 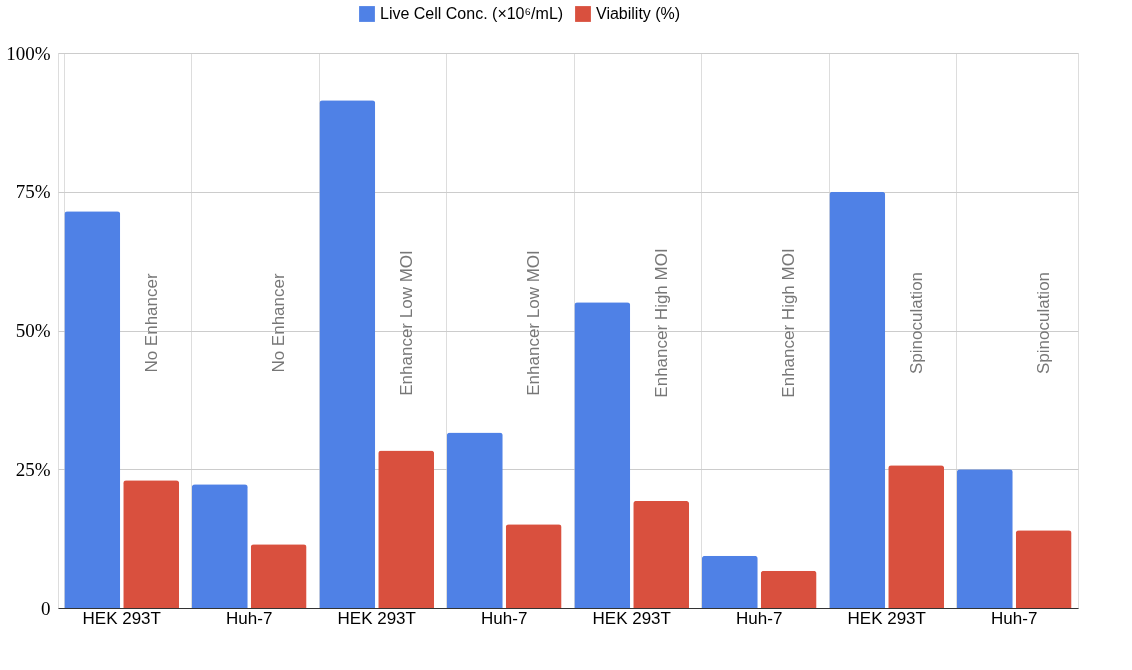 I want to click on y-tick-label: 25%, so click(x=33, y=469).